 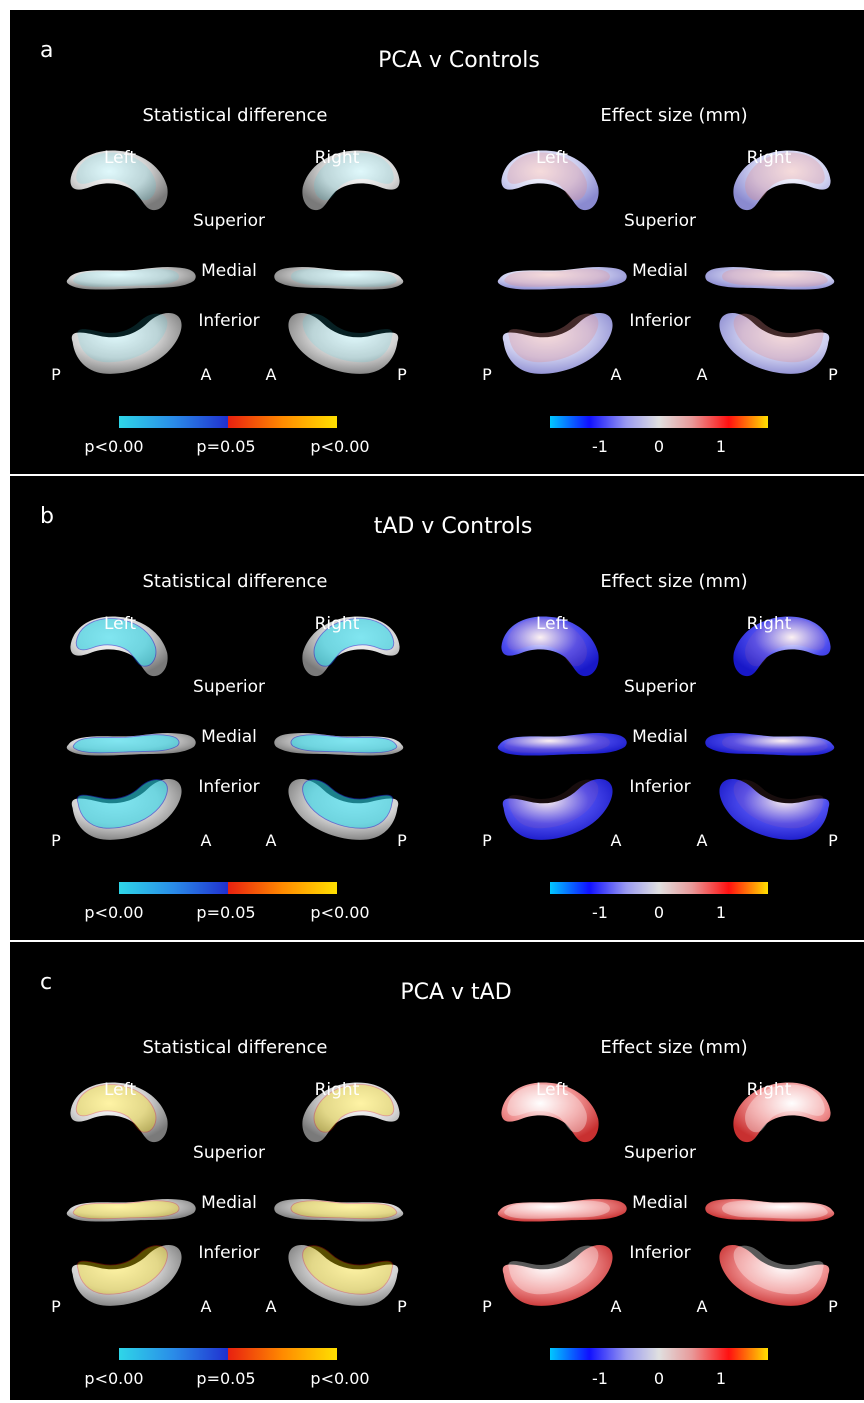 What do you see at coordinates (450, 728) in the screenshot?
I see `shape-layer` at bounding box center [450, 728].